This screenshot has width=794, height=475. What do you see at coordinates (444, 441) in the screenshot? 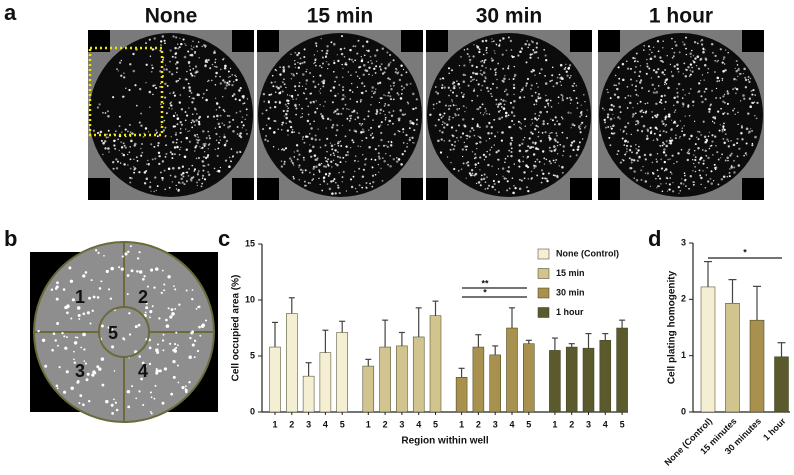
I see `x-axis-label: Region within well` at bounding box center [444, 441].